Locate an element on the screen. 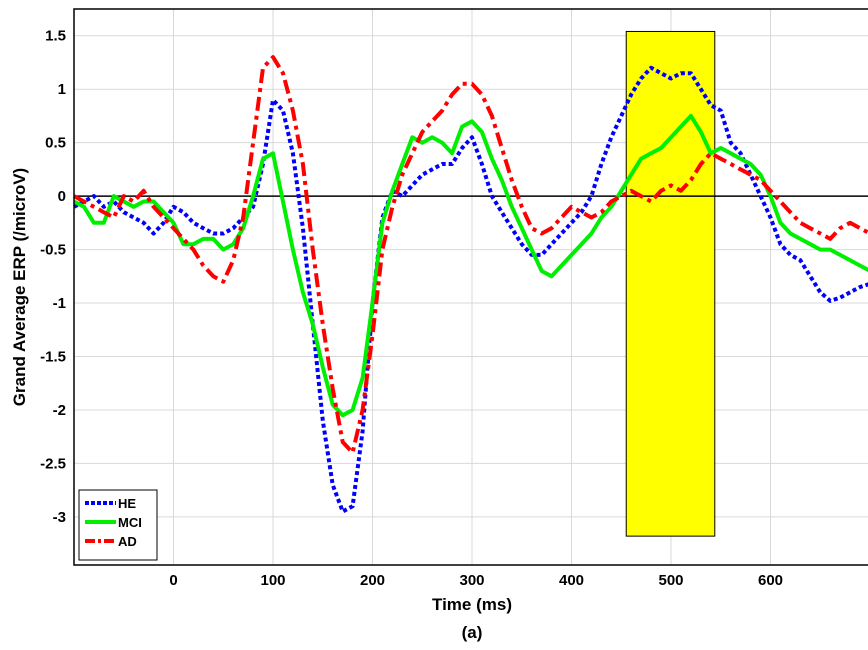  y-tick-label: -2 is located at coordinates (59, 410).